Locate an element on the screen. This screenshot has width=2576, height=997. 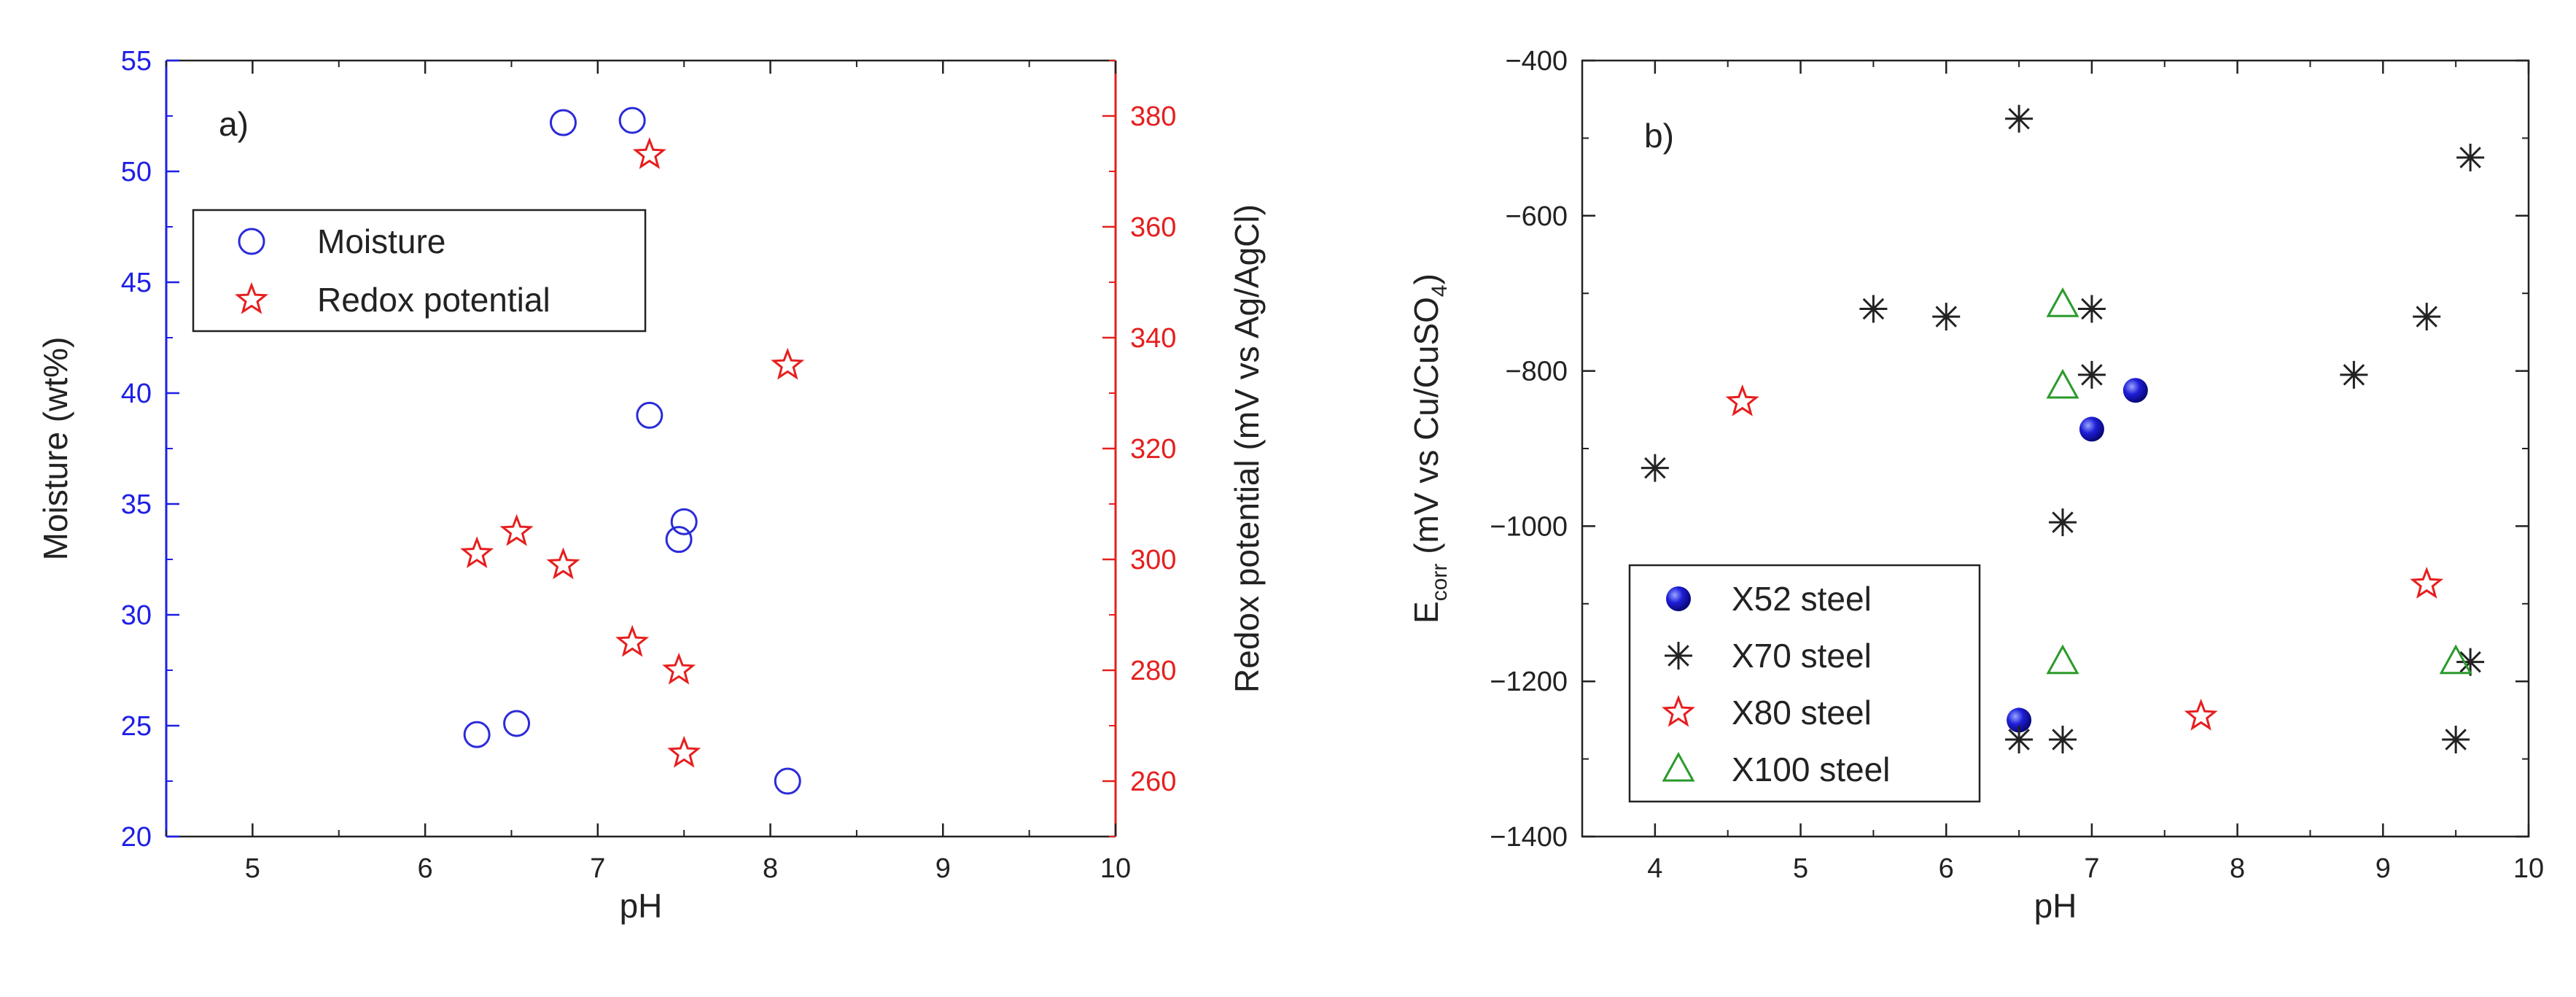
right-y-tick-label: 300 is located at coordinates (1153, 560).